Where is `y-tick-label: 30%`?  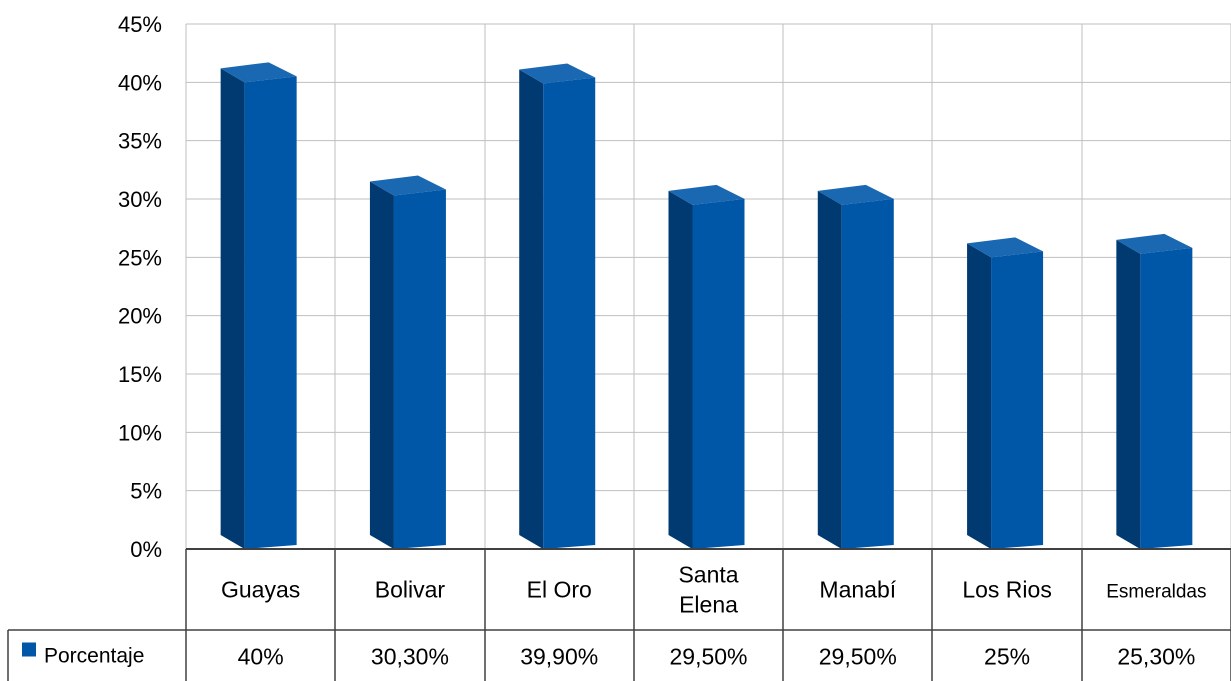
y-tick-label: 30% is located at coordinates (140, 199).